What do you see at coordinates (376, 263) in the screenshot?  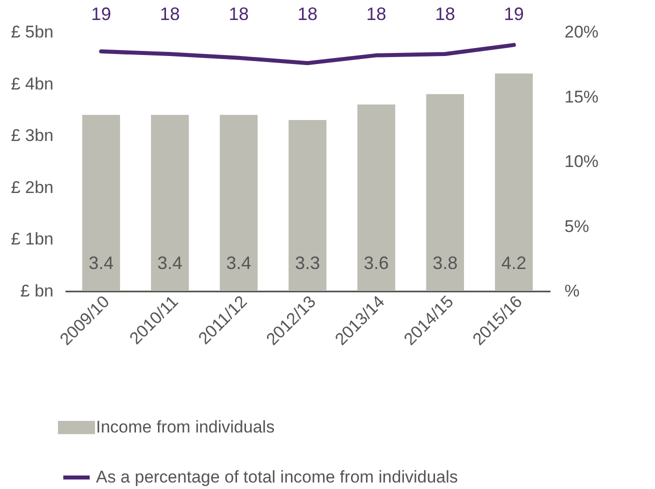 I see `data-label: 3.6` at bounding box center [376, 263].